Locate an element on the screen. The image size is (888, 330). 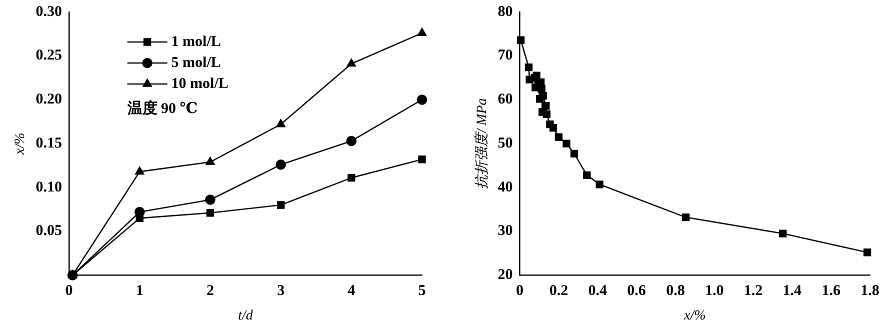
y-tick-label: 30 is located at coordinates (505, 231).